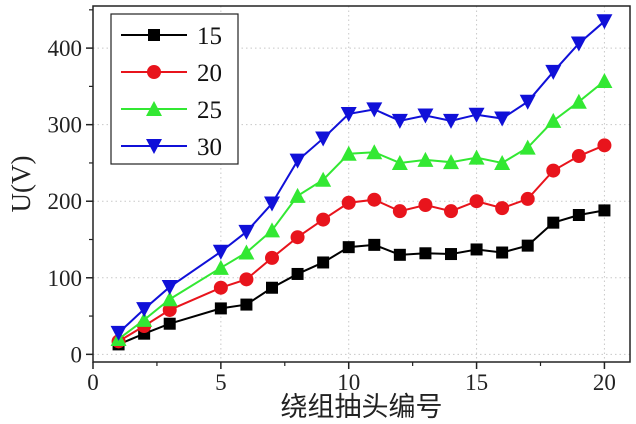 This screenshot has height=424, width=636. Describe the element at coordinates (209, 36) in the screenshot. I see `legend-label: 15` at that location.